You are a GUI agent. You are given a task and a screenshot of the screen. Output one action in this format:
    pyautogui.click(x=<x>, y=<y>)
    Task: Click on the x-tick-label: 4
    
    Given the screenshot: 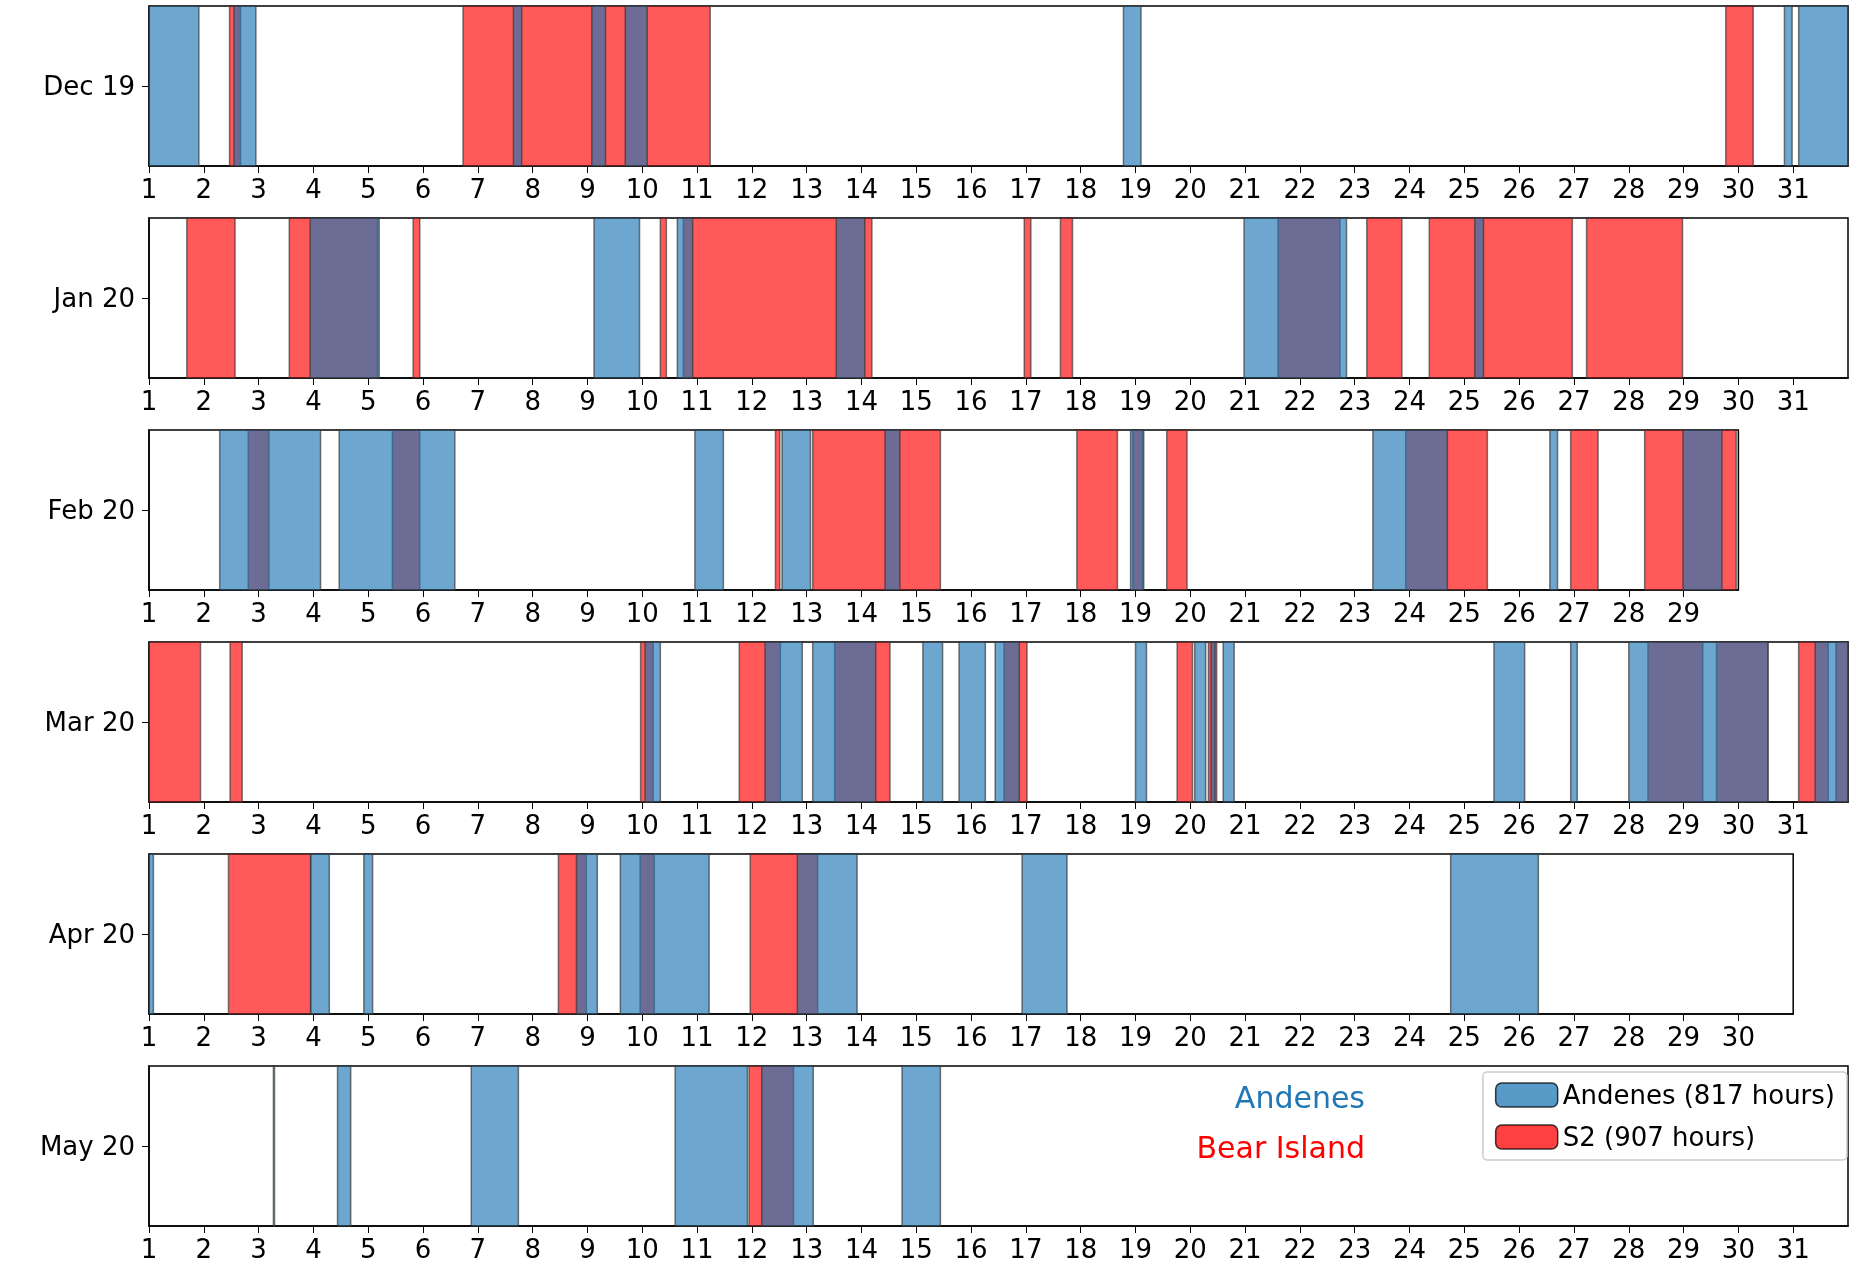 What is the action you would take?
    pyautogui.click(x=313, y=1249)
    